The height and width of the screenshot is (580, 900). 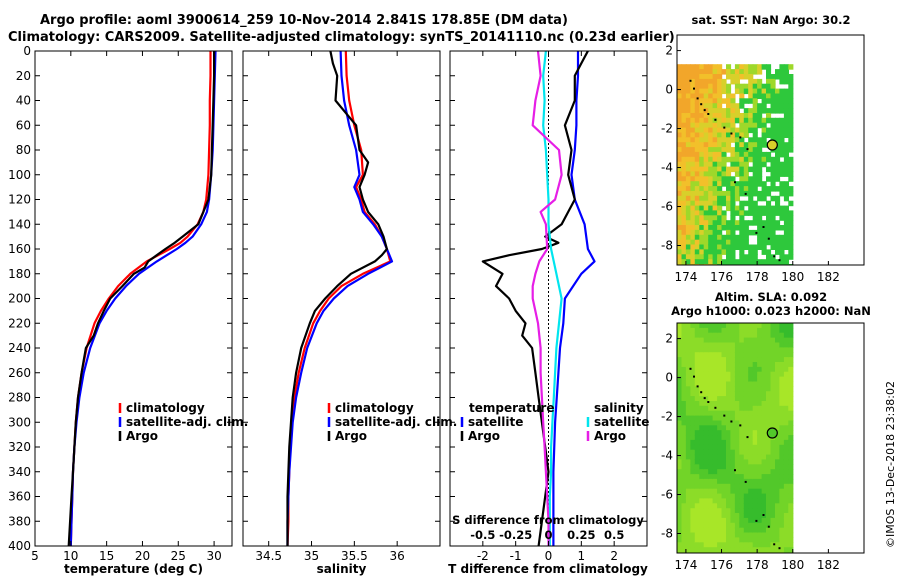 What do you see at coordinates (667, 534) in the screenshot?
I see `map-lat-tick-label: -8` at bounding box center [667, 534].